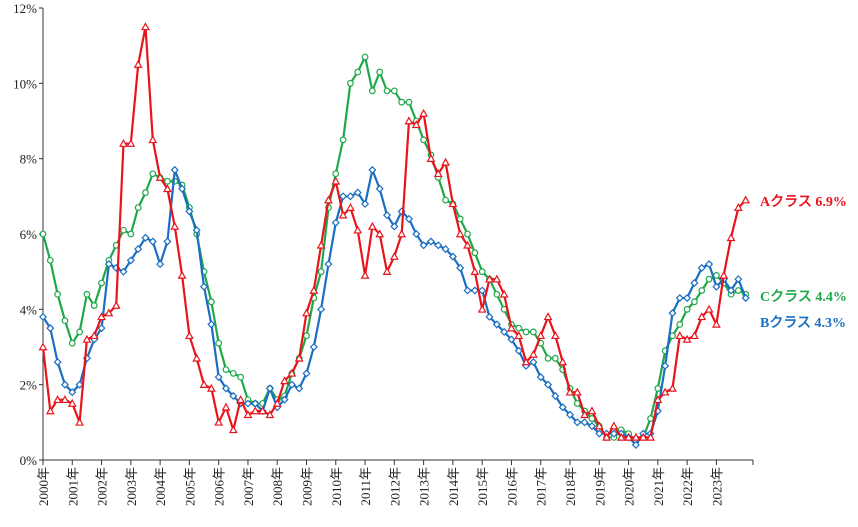 Image resolution: width=858 pixels, height=527 pixels. Describe the element at coordinates (29, 234) in the screenshot. I see `y-tick-label: 6%` at that location.